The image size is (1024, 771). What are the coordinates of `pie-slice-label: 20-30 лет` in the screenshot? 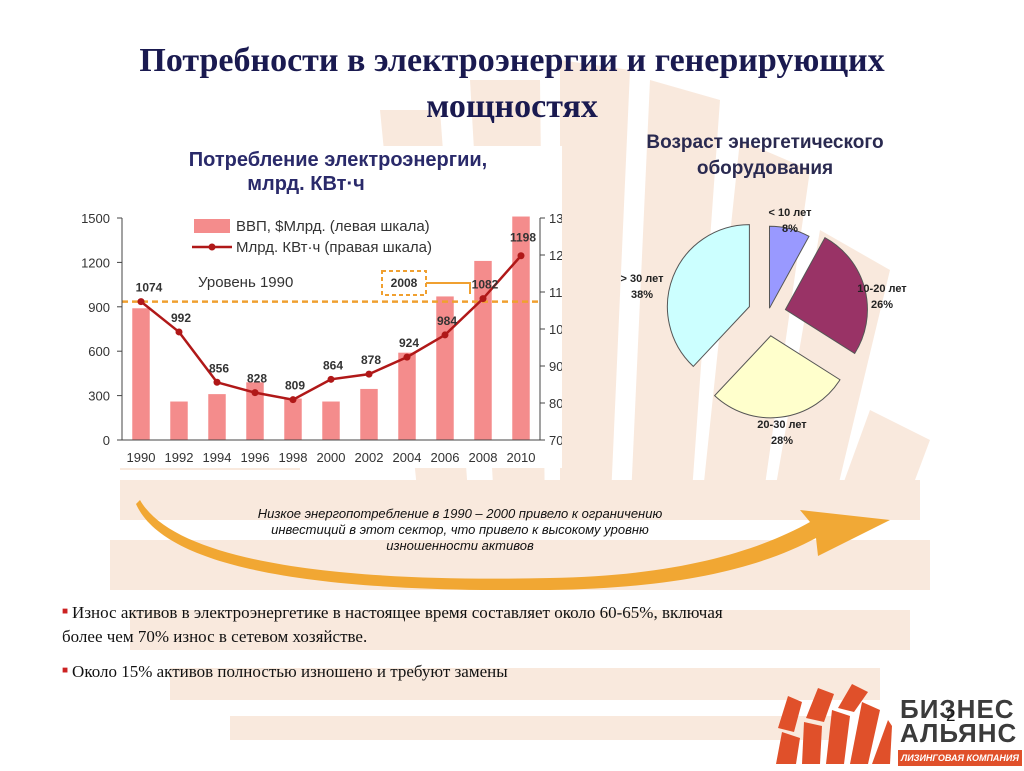 It's located at (782, 425).